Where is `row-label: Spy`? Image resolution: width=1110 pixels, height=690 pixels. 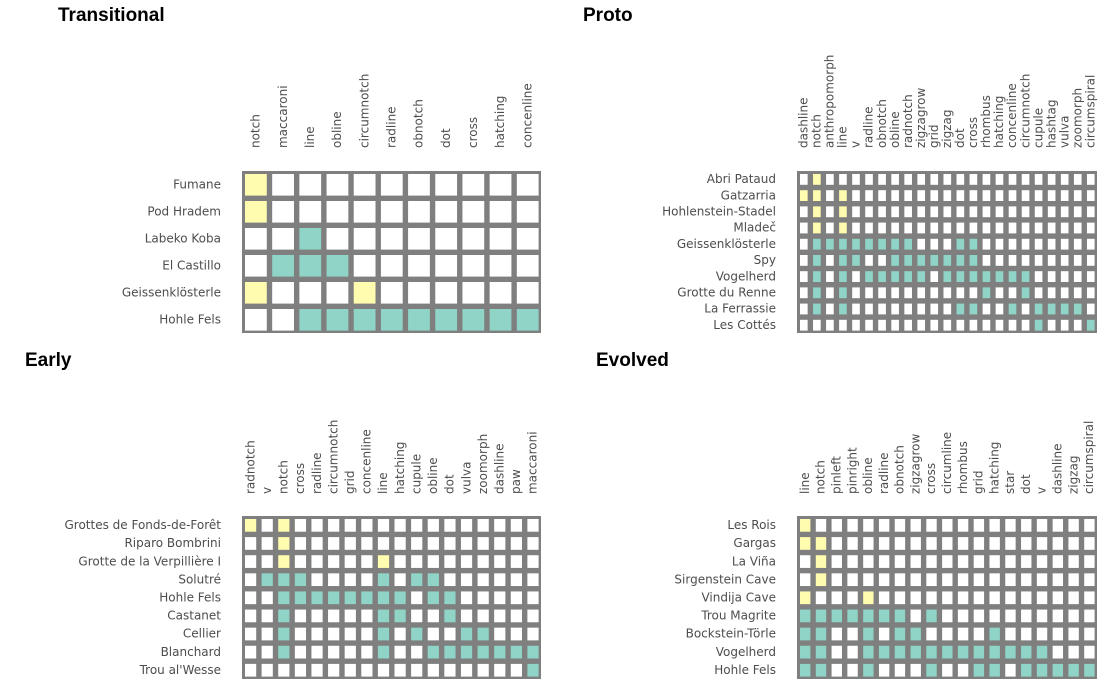 row-label: Spy is located at coordinates (765, 260).